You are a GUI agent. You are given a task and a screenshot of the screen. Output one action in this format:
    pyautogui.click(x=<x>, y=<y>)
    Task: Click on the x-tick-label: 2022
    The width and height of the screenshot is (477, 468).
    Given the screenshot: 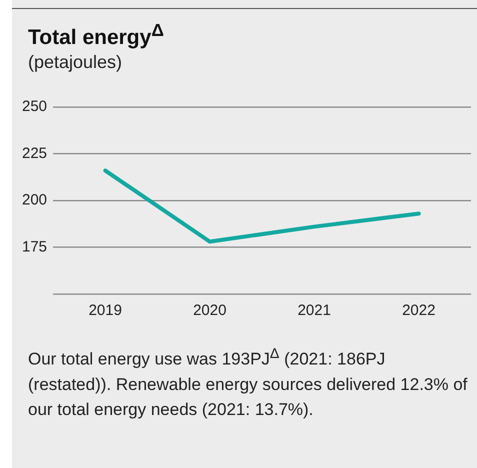 What is the action you would take?
    pyautogui.click(x=419, y=311)
    